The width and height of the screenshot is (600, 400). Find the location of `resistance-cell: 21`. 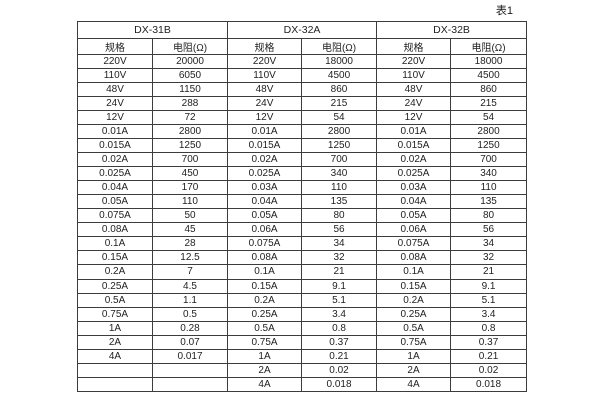

resistance-cell: 21 is located at coordinates (339, 272).